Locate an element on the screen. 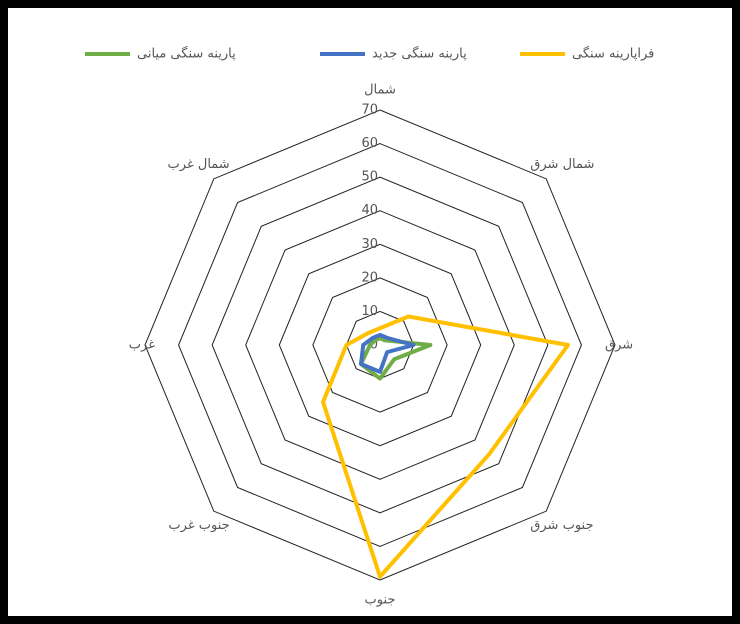  category-label: شمال شرق is located at coordinates (562, 164).